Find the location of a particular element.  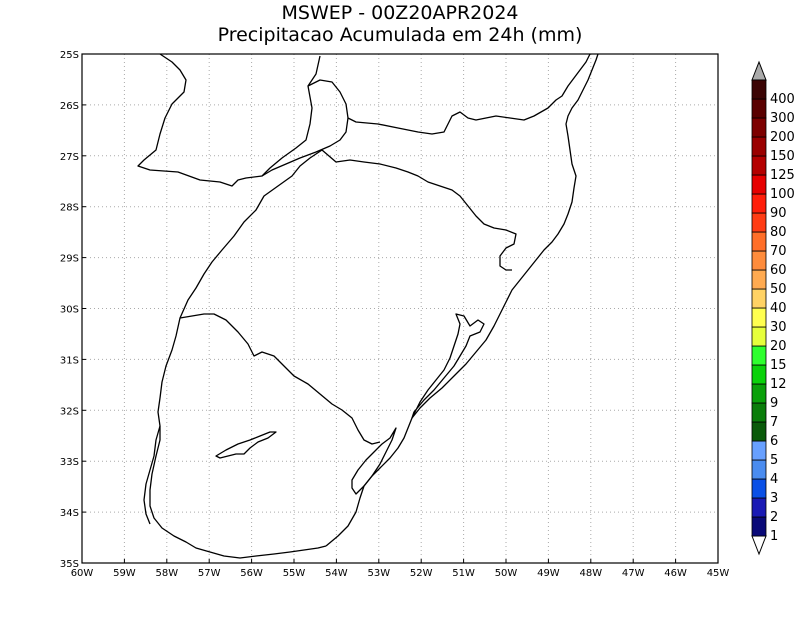

colorbar-label: 40 is located at coordinates (778, 308).